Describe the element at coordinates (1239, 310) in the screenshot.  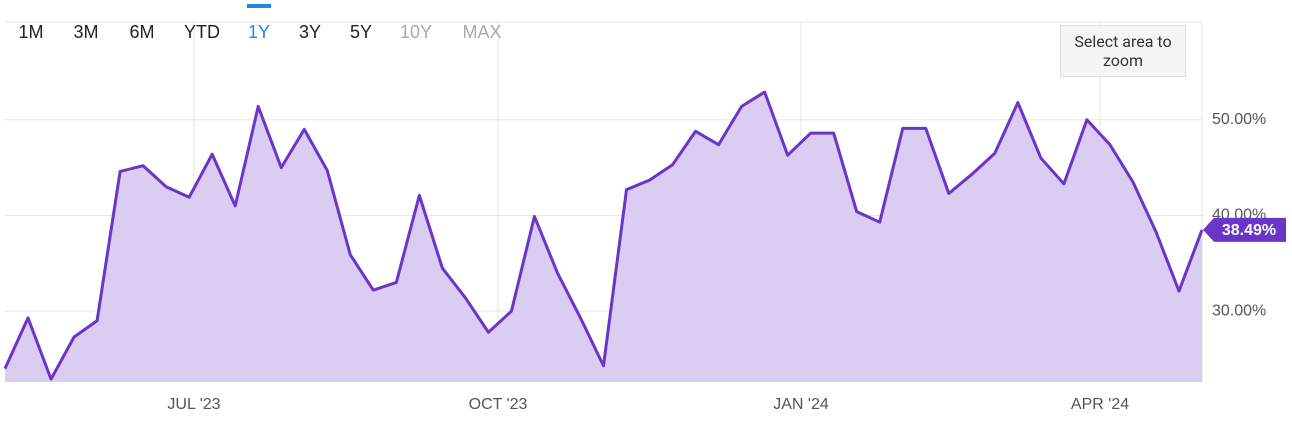
I see `y-tick-label: 30.00%` at that location.